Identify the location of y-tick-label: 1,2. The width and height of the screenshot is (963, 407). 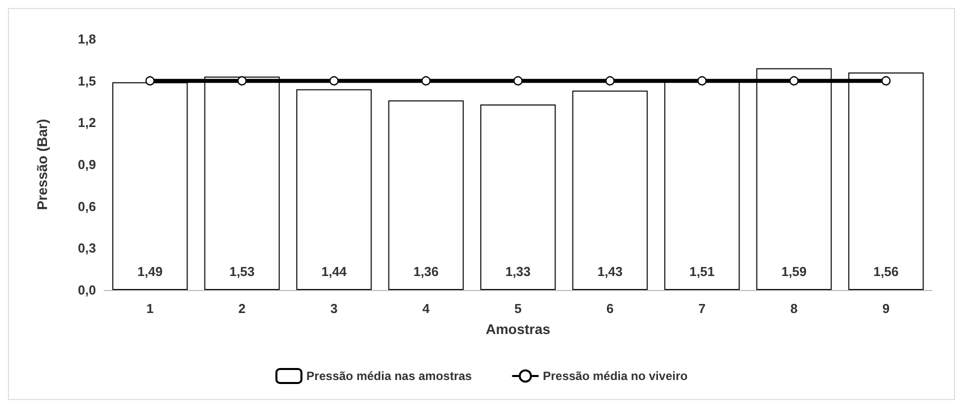
(87, 122).